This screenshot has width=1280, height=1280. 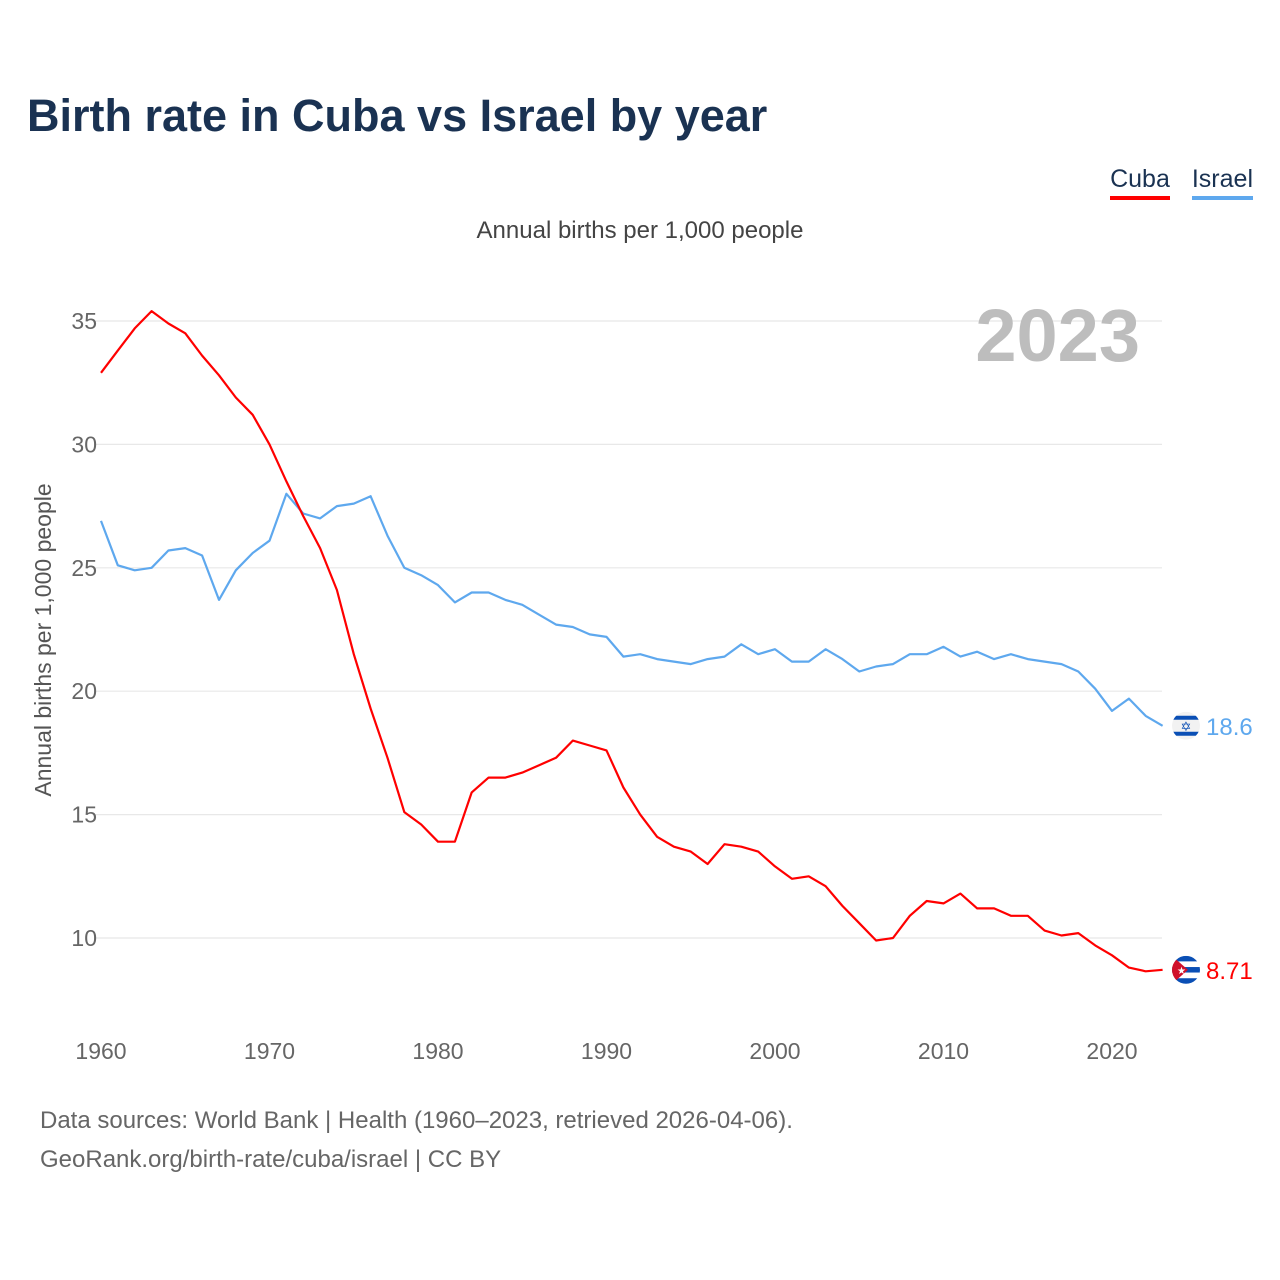 I want to click on y-tick-label: 35, so click(x=84, y=321).